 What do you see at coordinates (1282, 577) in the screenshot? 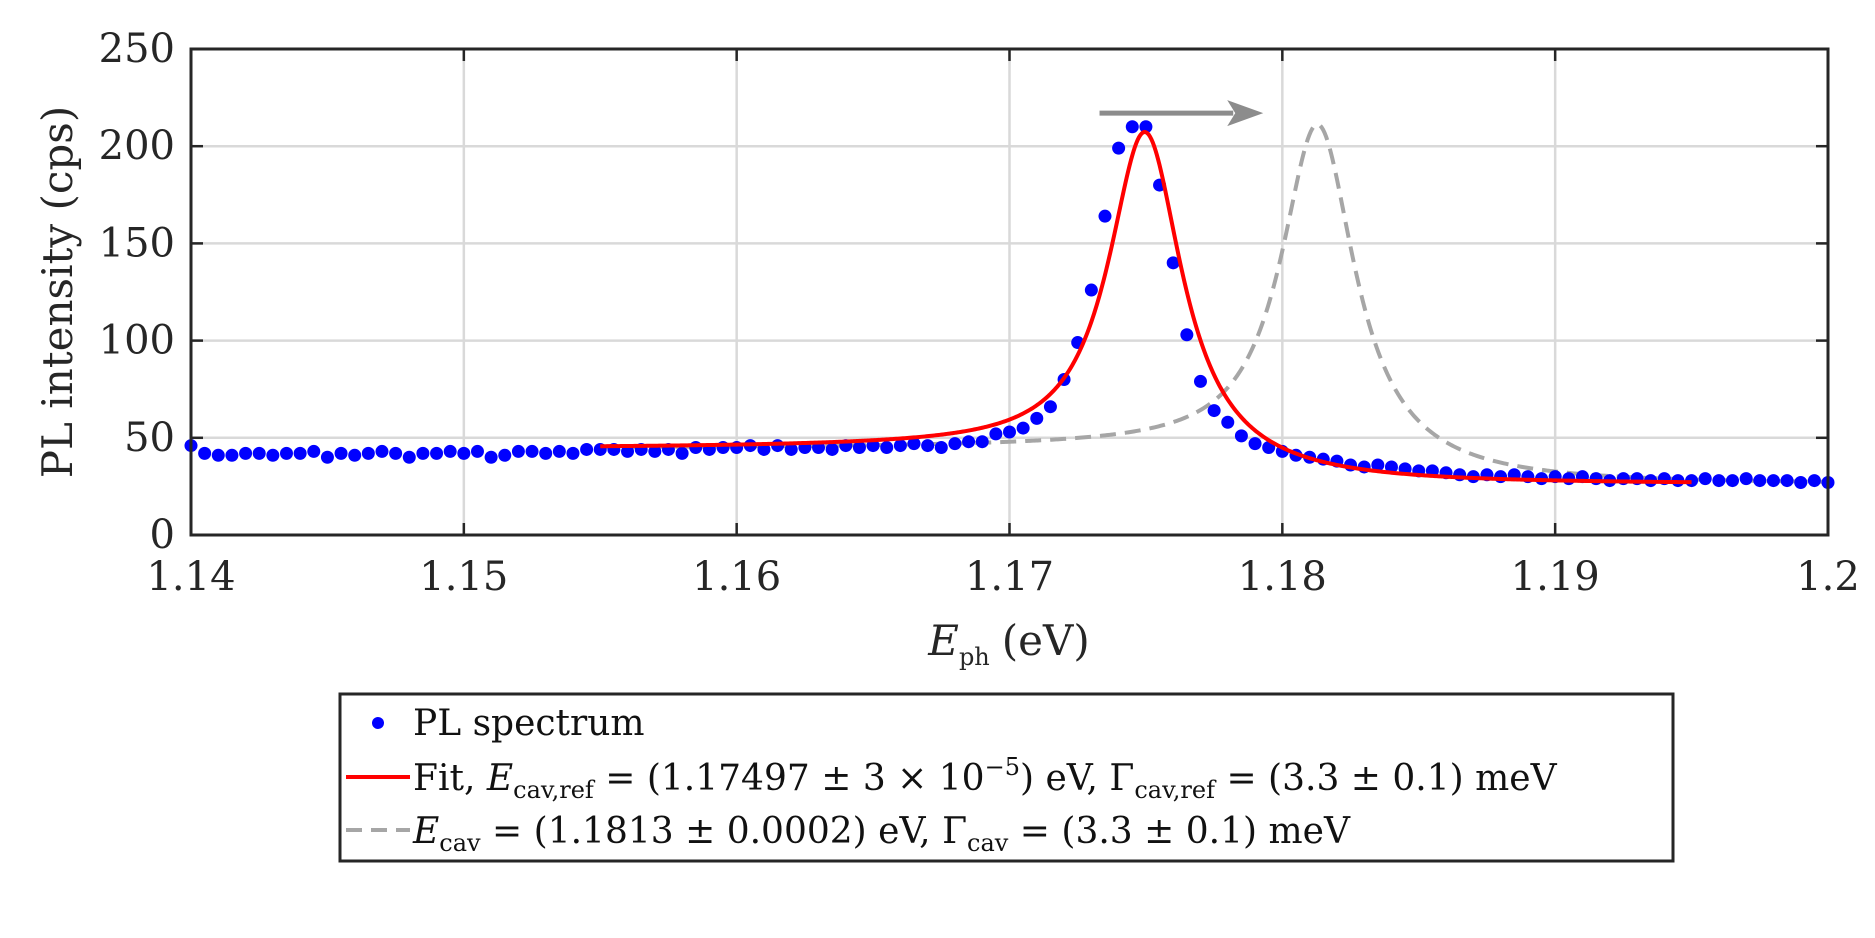
I see `x-tick-label: 1.18` at bounding box center [1282, 577].